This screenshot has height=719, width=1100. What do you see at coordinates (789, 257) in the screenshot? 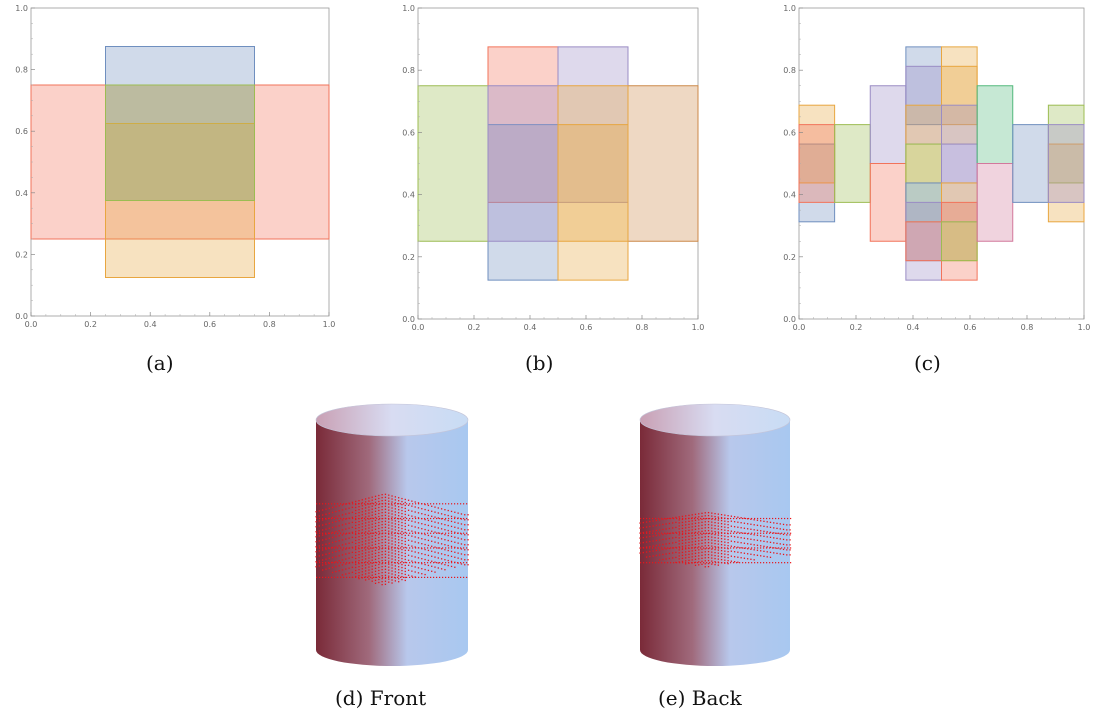
I see `y-tick-label: 0.2` at bounding box center [789, 257].